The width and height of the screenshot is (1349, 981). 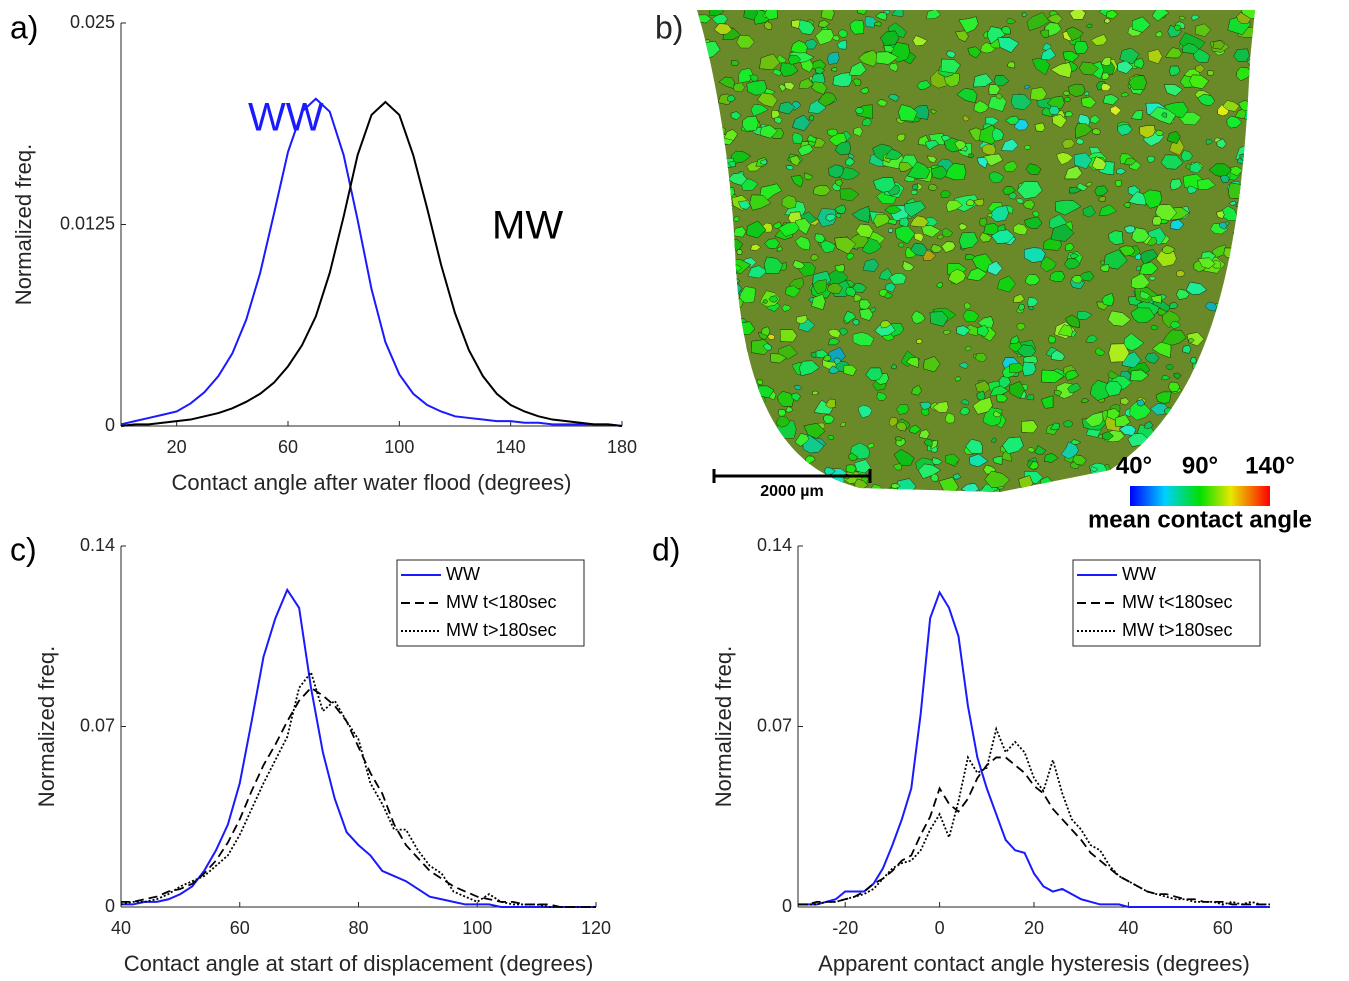 I want to click on x-tick-label: 20, so click(x=177, y=447).